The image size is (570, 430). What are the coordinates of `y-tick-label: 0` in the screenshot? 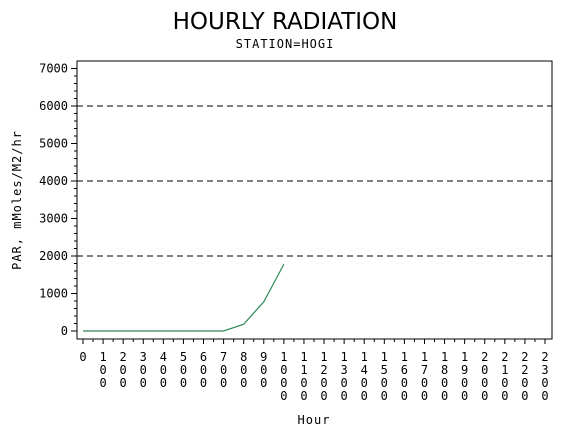 It's located at (64, 331).